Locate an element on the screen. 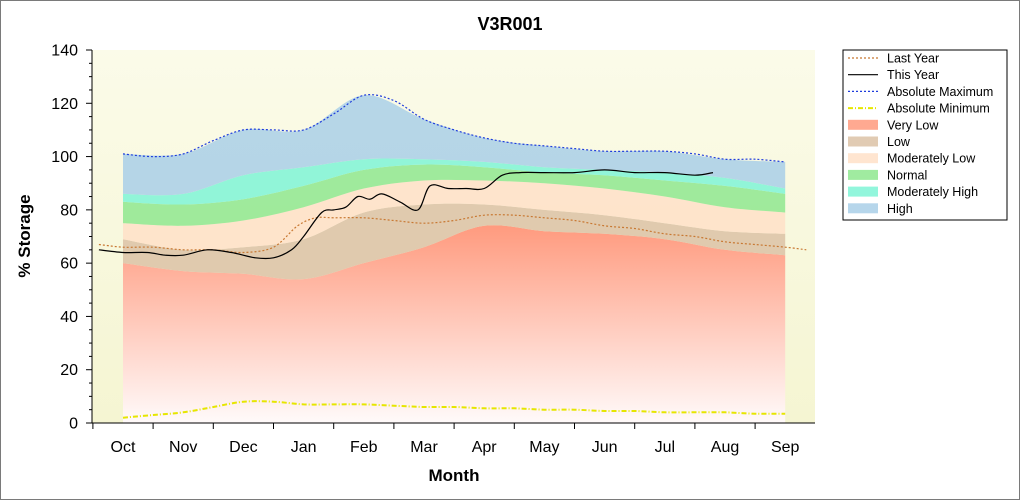 The height and width of the screenshot is (500, 1020). x-tick-label: Sep is located at coordinates (785, 447).